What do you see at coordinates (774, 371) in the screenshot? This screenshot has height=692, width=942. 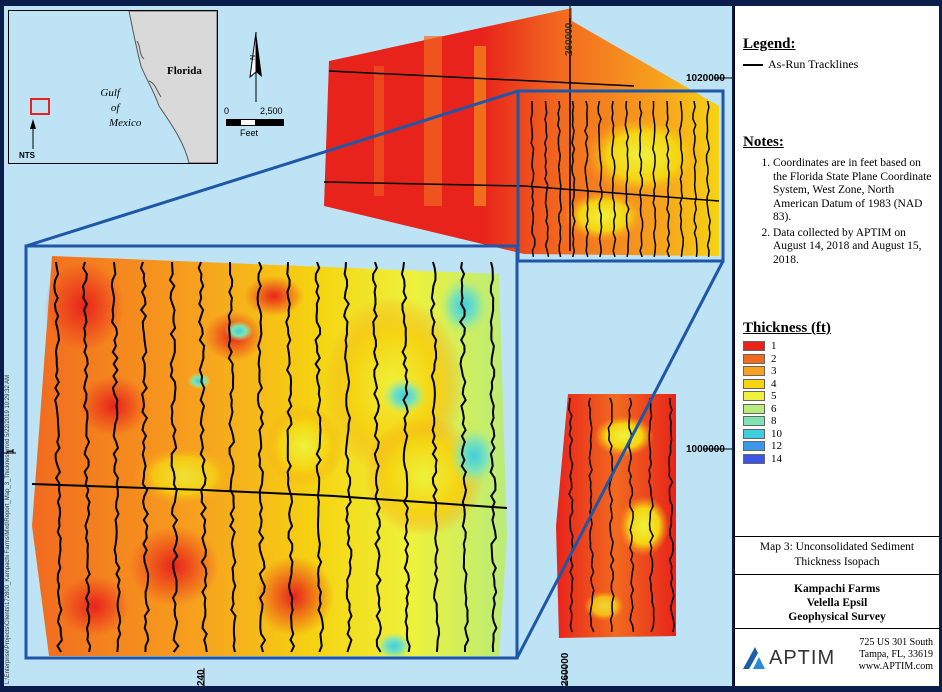 I see `swatch-label: 3` at bounding box center [774, 371].